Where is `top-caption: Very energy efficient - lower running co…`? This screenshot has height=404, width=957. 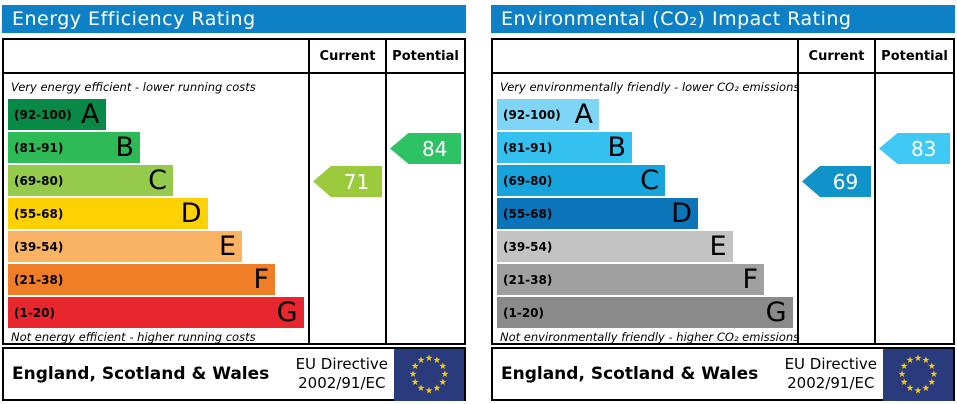
top-caption: Very energy efficient - lower running co… is located at coordinates (133, 87).